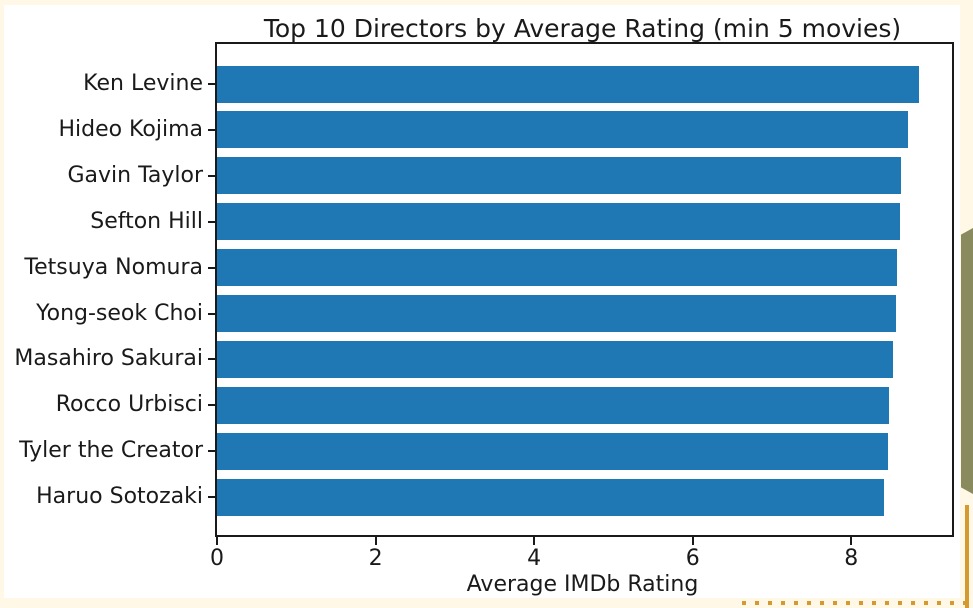  Describe the element at coordinates (217, 558) in the screenshot. I see `x-tick-label: 0` at that location.